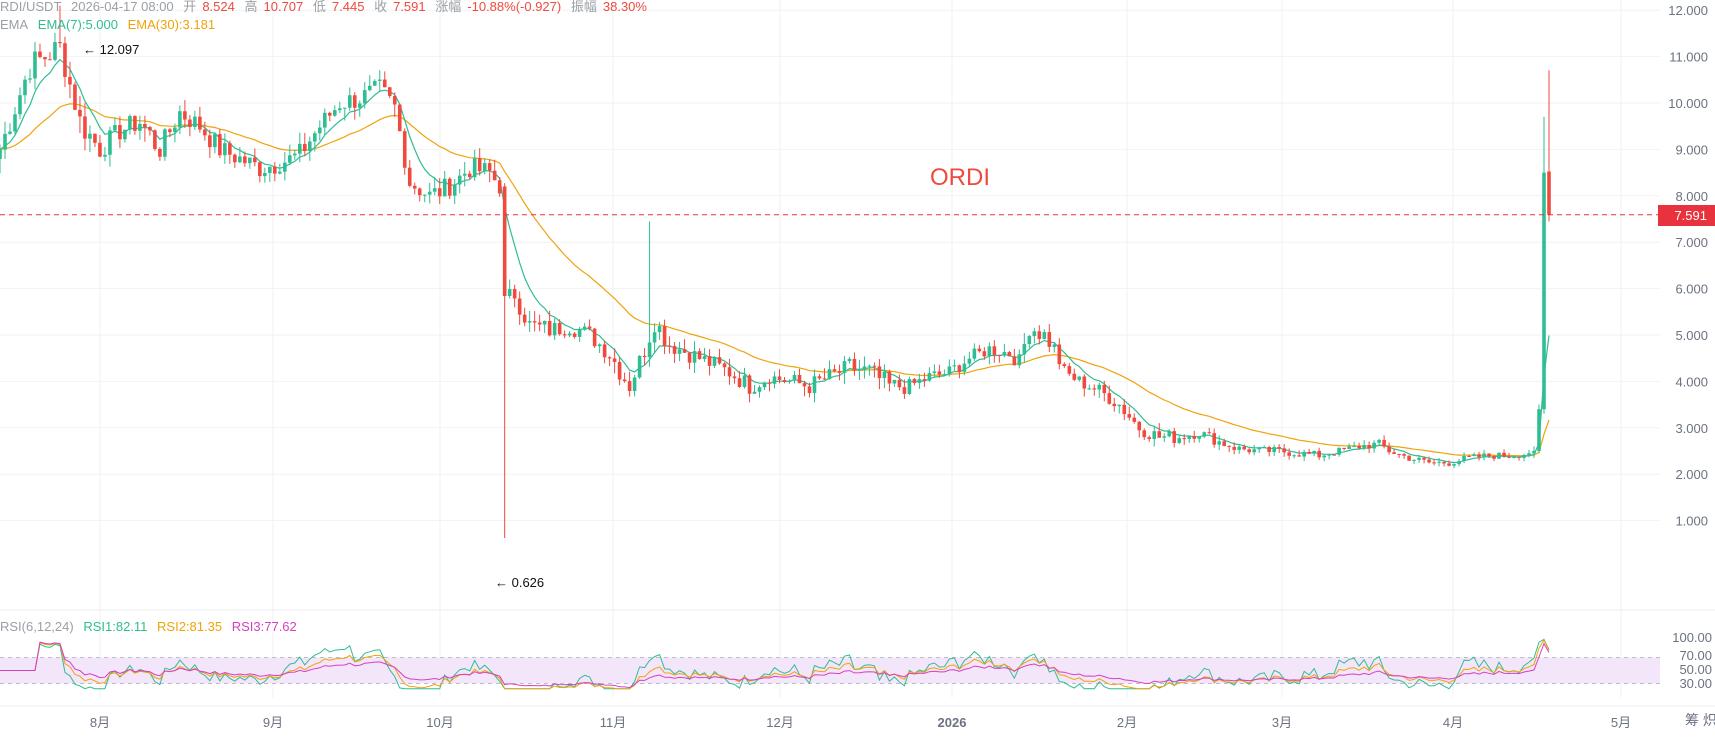  Describe the element at coordinates (775, 665) in the screenshot. I see `rsi-rsi3-line` at that location.